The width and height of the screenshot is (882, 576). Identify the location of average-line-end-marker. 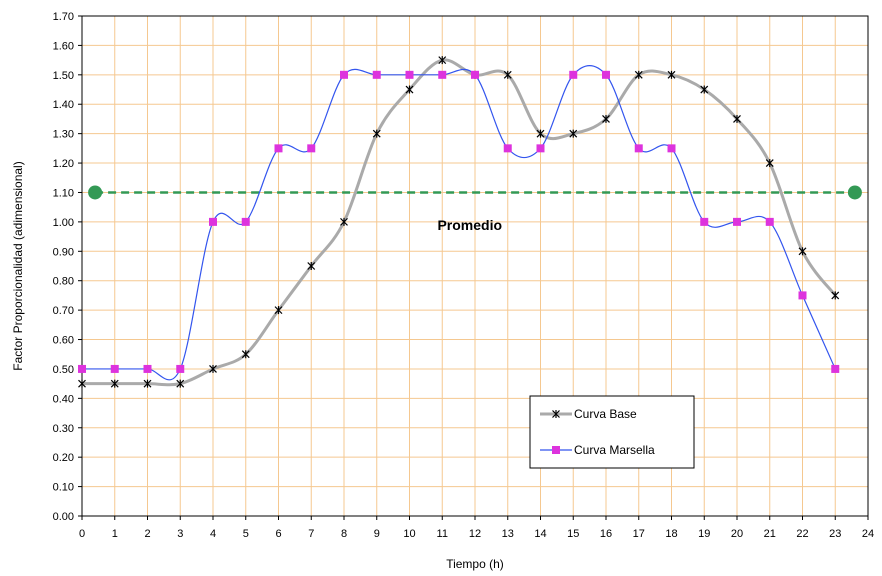
(854, 192).